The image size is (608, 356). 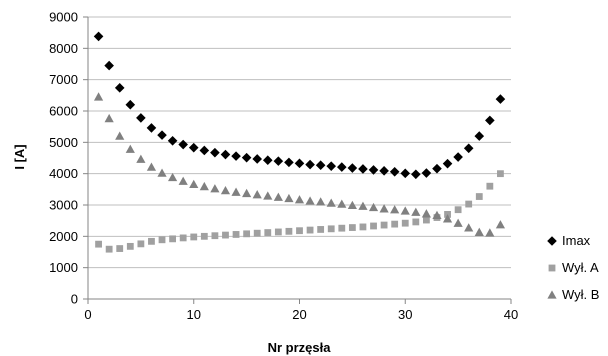 I want to click on y-tick-label-4000: 4000, so click(x=63, y=173).